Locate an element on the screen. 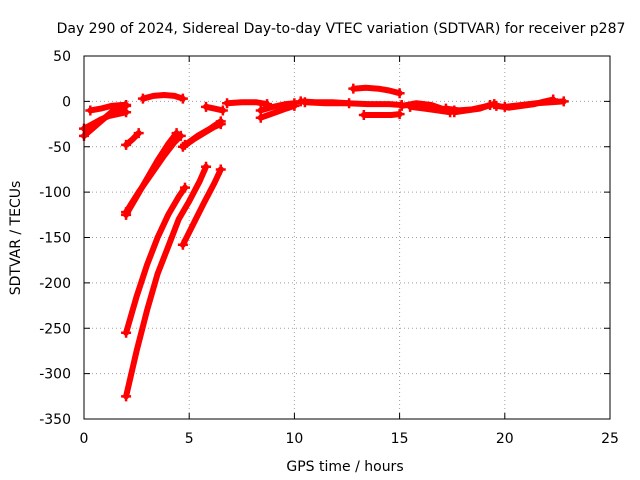 This screenshot has width=640, height=480. x-tick-label: 5 is located at coordinates (189, 439).